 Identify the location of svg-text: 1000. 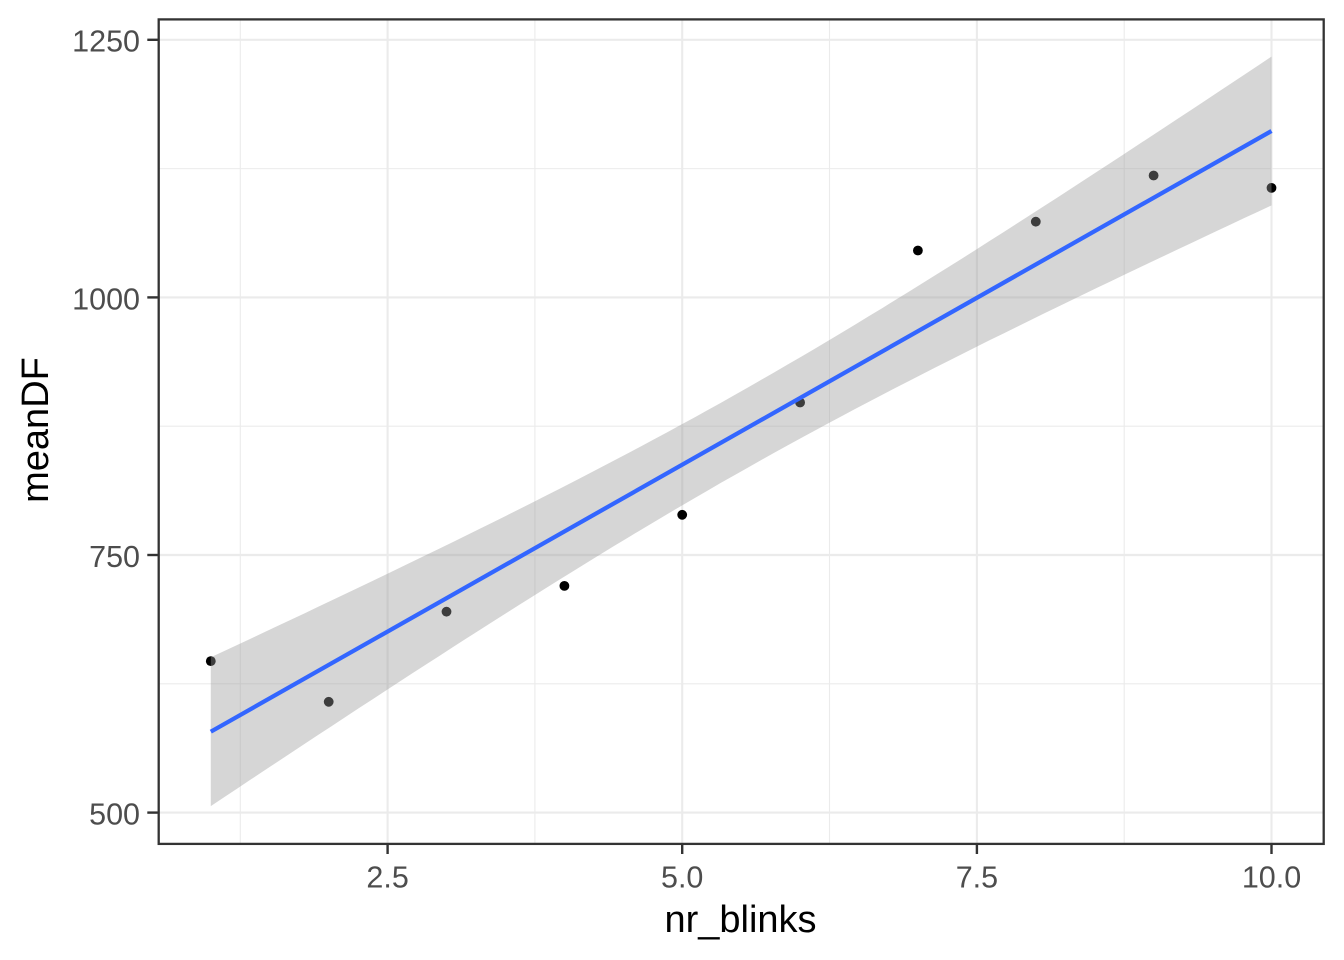
(106, 299).